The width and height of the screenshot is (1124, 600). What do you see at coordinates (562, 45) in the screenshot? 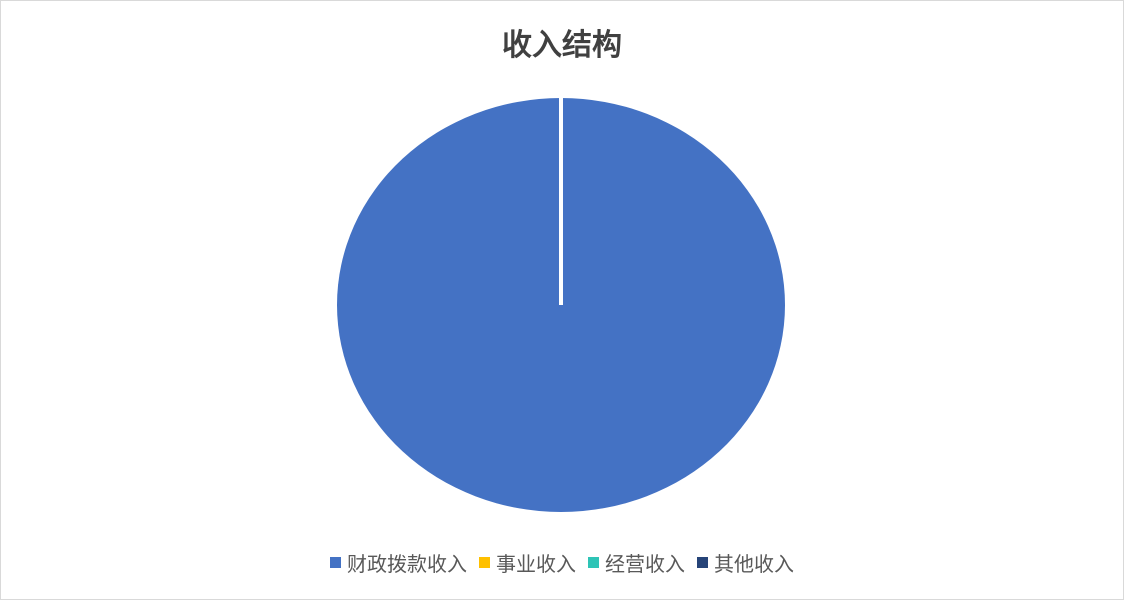
I see `chart-title: 收入结构` at bounding box center [562, 45].